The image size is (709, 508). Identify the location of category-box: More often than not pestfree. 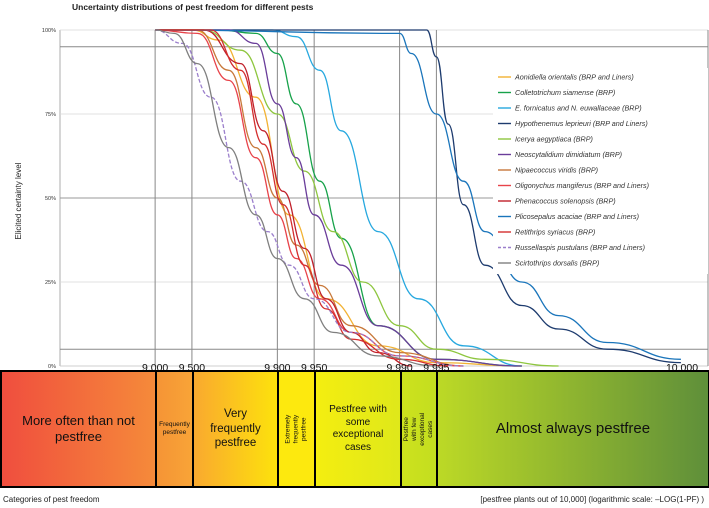
(78, 429).